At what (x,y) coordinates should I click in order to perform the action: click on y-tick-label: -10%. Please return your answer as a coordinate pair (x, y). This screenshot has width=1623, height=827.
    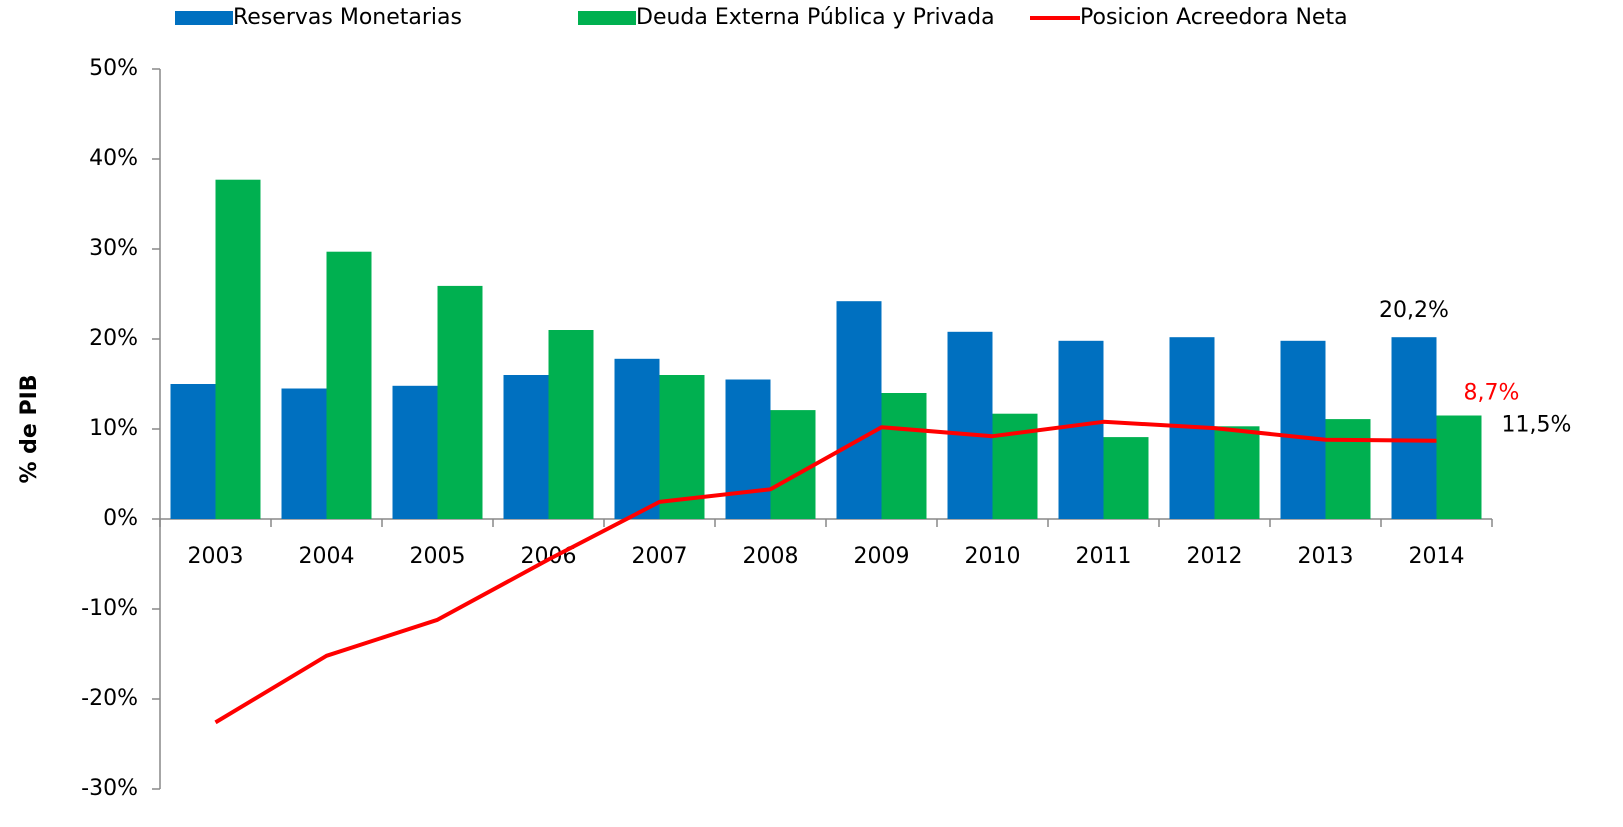
    Looking at the image, I should click on (109, 608).